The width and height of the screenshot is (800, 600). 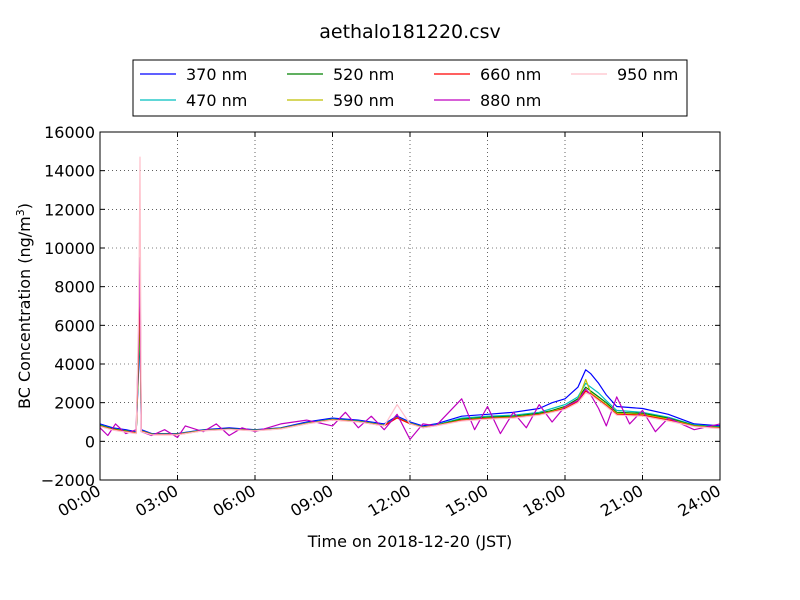 I want to click on y-tick-label: 6000, so click(x=74, y=325).